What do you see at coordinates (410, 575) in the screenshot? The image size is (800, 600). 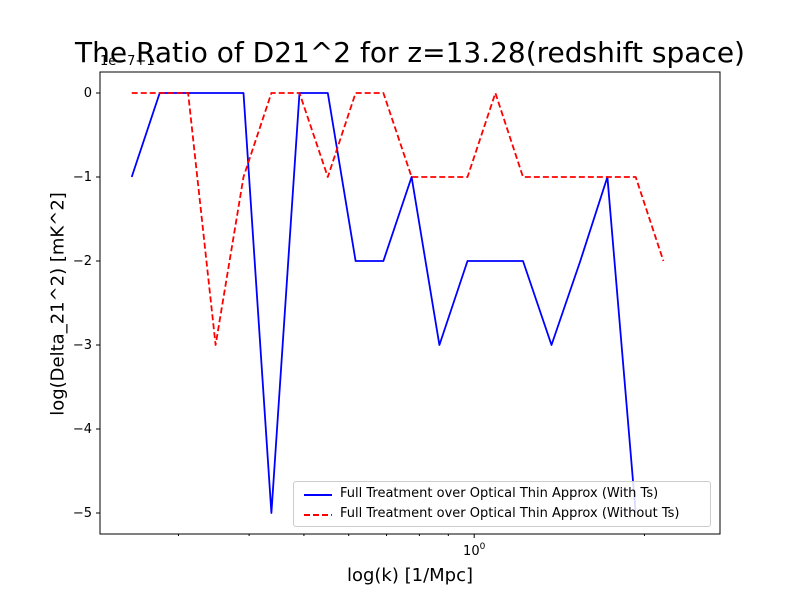 I see `x-axis-label: log(k) [1/Mpc]` at bounding box center [410, 575].